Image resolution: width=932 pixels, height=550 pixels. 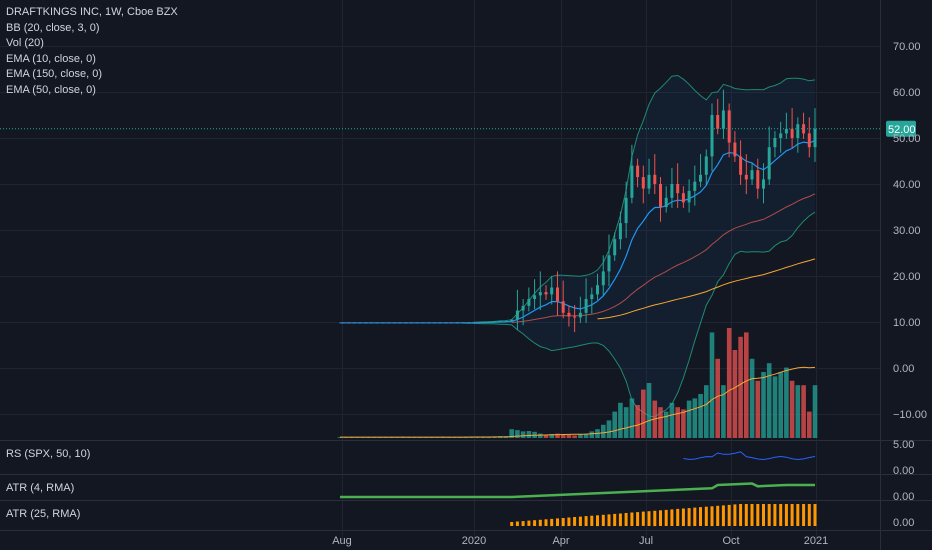 I want to click on last-price-badge, so click(x=901, y=128).